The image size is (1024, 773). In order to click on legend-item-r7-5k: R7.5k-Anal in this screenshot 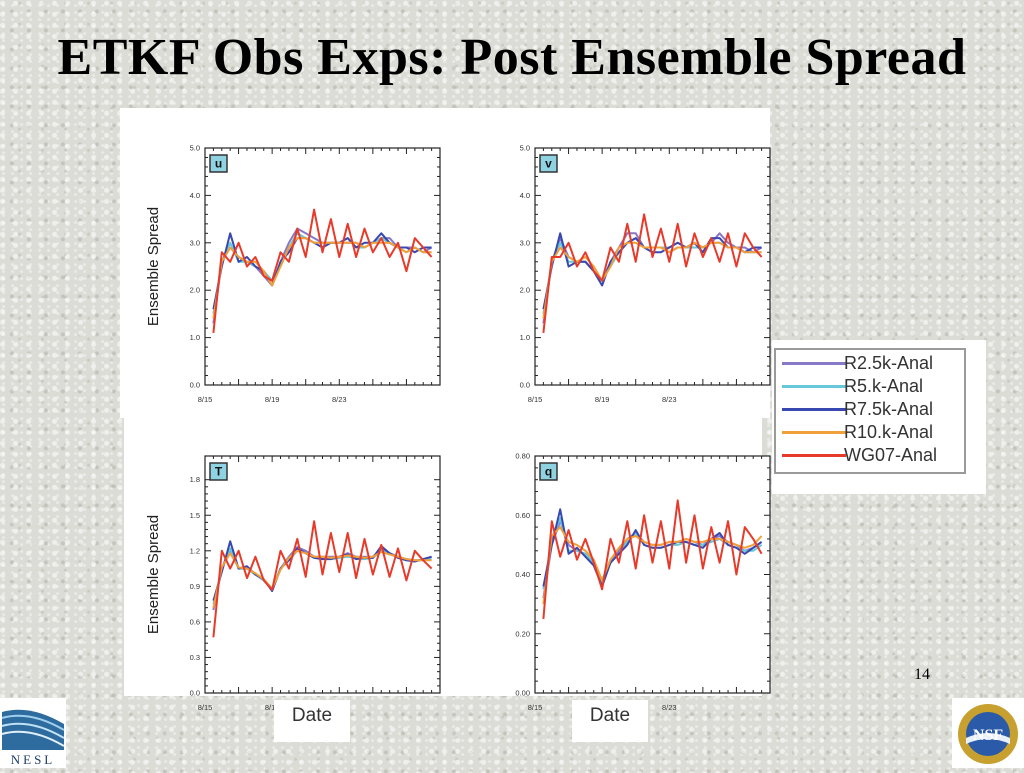, I will do `click(871, 409)`.